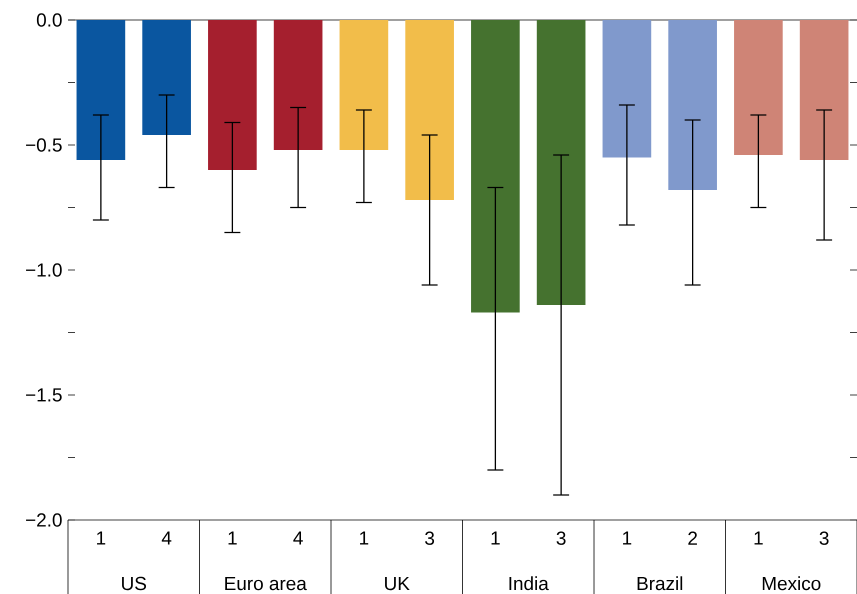 The width and height of the screenshot is (857, 594). I want to click on y-tick-label: −0.5, so click(44, 145).